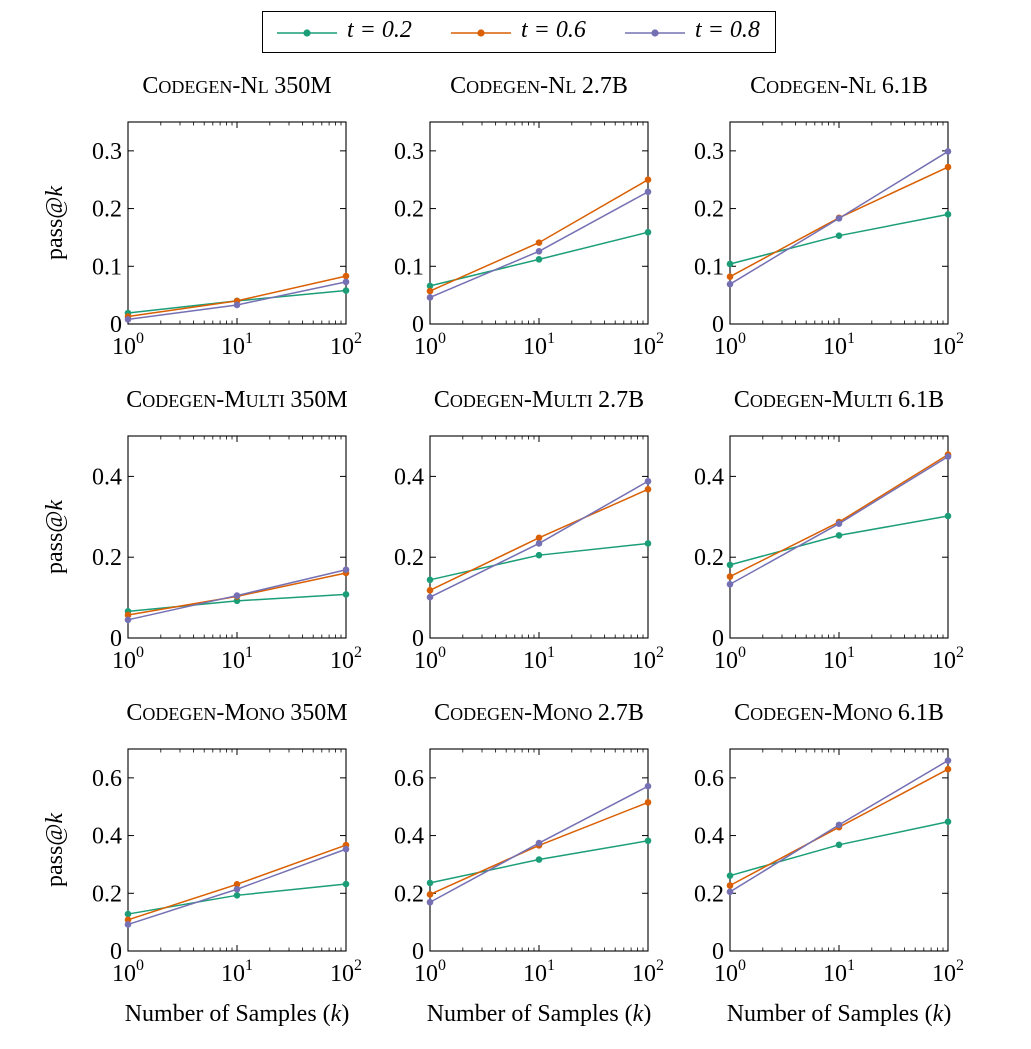 This screenshot has width=1031, height=1049. What do you see at coordinates (529, 530) in the screenshot?
I see `subplot-codegen-multi-2-7b: 10⁰ 10¹ 10² 0 0.2 0.4 CODEGEN-MULTI 2.7B` at bounding box center [529, 530].